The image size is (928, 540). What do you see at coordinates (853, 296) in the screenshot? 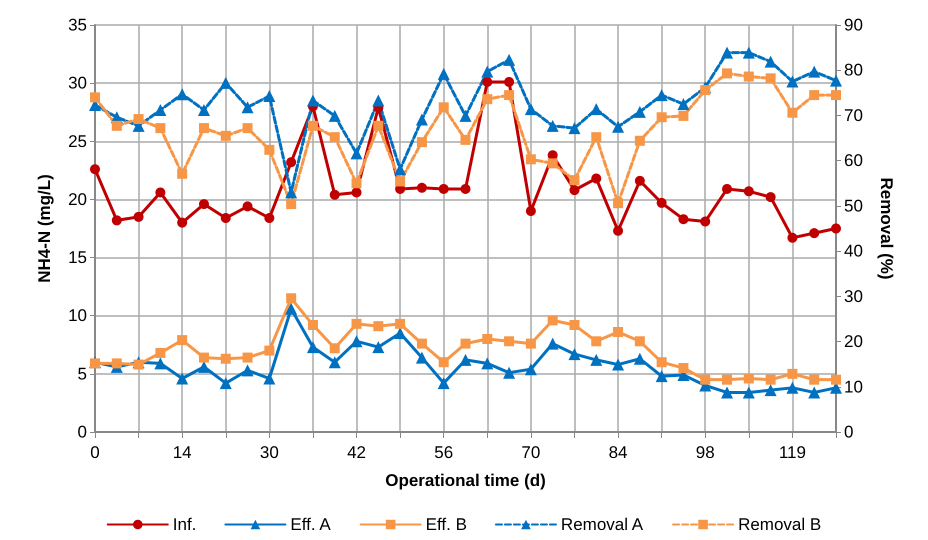
I see `y2-tick-label: 30` at bounding box center [853, 296].